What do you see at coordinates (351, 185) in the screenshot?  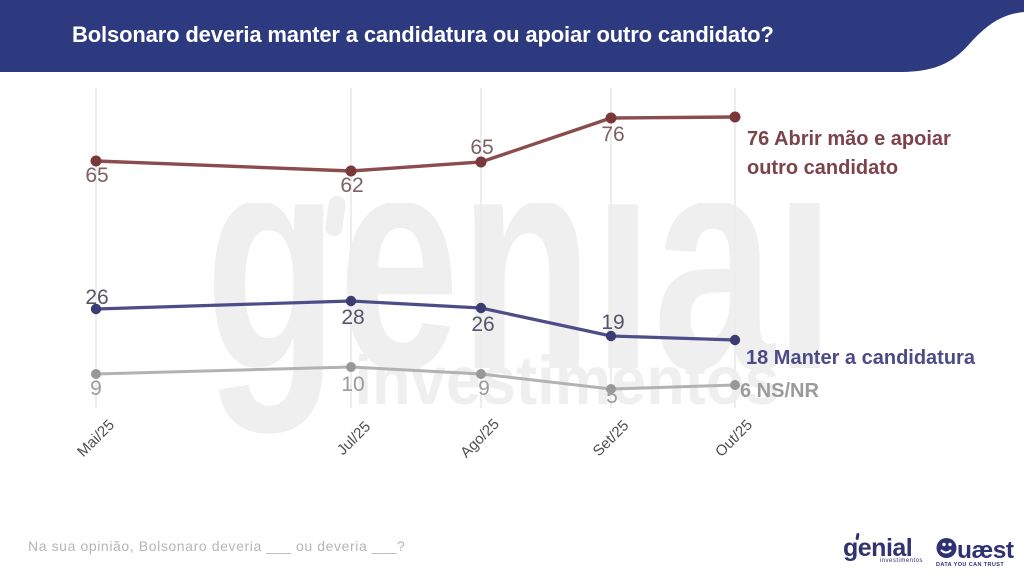 I see `svg-text: 62` at bounding box center [351, 185].